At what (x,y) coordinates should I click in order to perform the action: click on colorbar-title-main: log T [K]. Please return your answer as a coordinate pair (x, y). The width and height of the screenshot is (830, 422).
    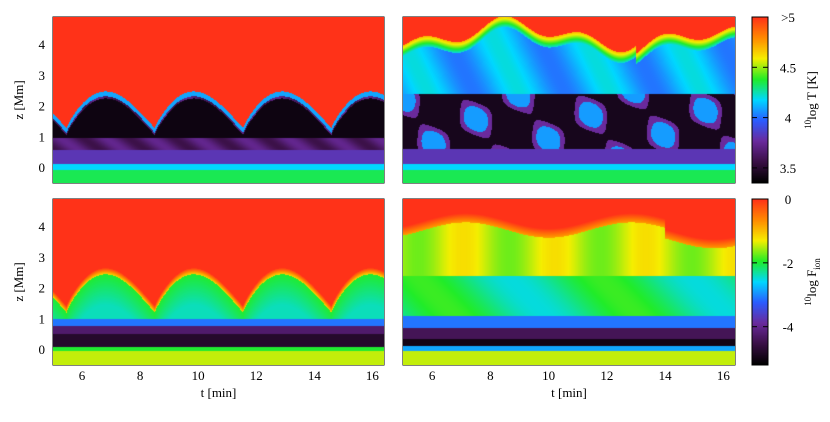
    Looking at the image, I should click on (811, 95).